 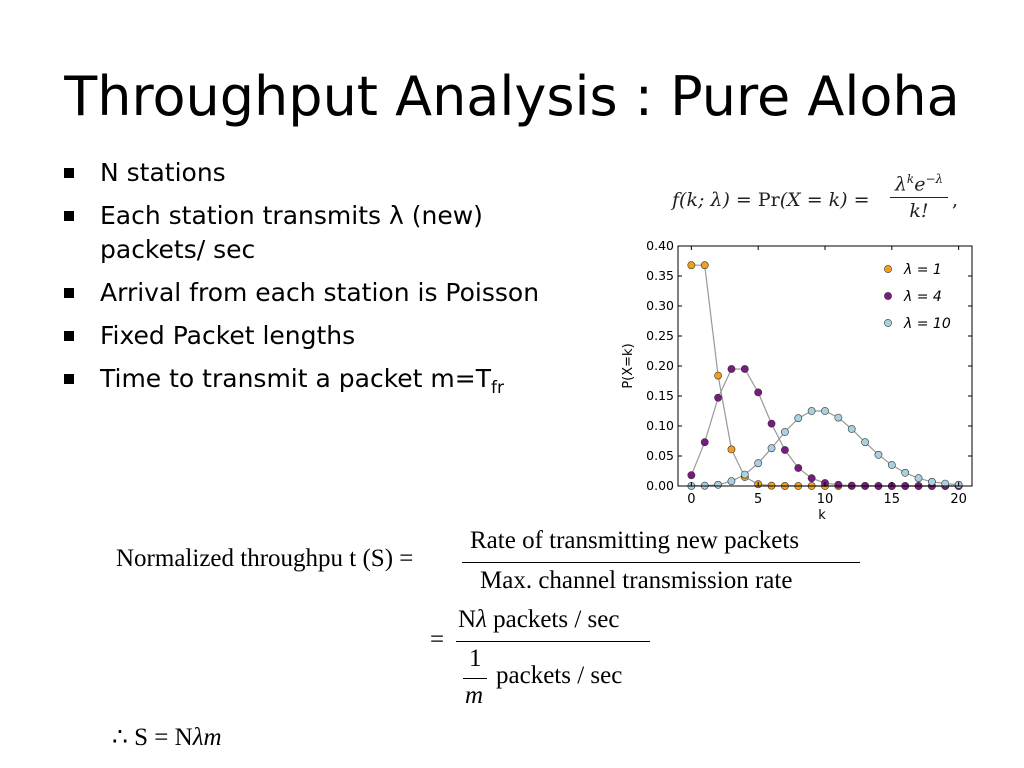 What do you see at coordinates (771, 200) in the screenshot?
I see `poisson-lhs: f(k; λ) = Pr(X = k) =` at bounding box center [771, 200].